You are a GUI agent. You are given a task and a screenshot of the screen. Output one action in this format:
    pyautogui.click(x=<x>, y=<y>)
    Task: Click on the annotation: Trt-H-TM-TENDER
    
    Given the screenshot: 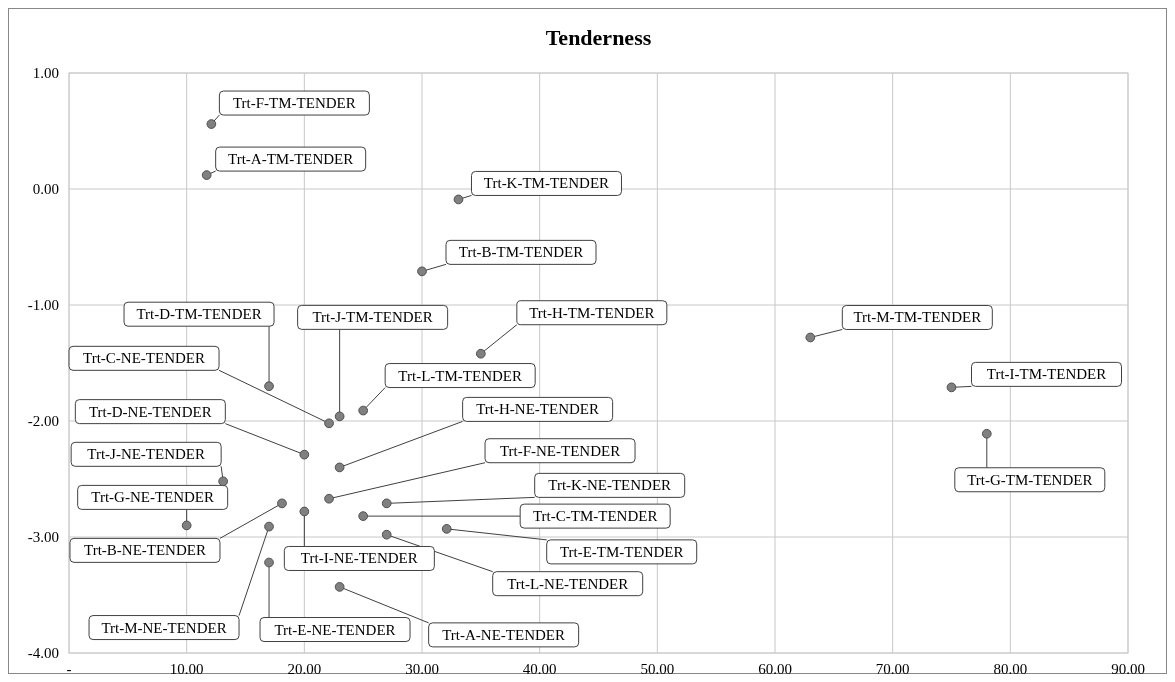 What is the action you would take?
    pyautogui.click(x=592, y=312)
    